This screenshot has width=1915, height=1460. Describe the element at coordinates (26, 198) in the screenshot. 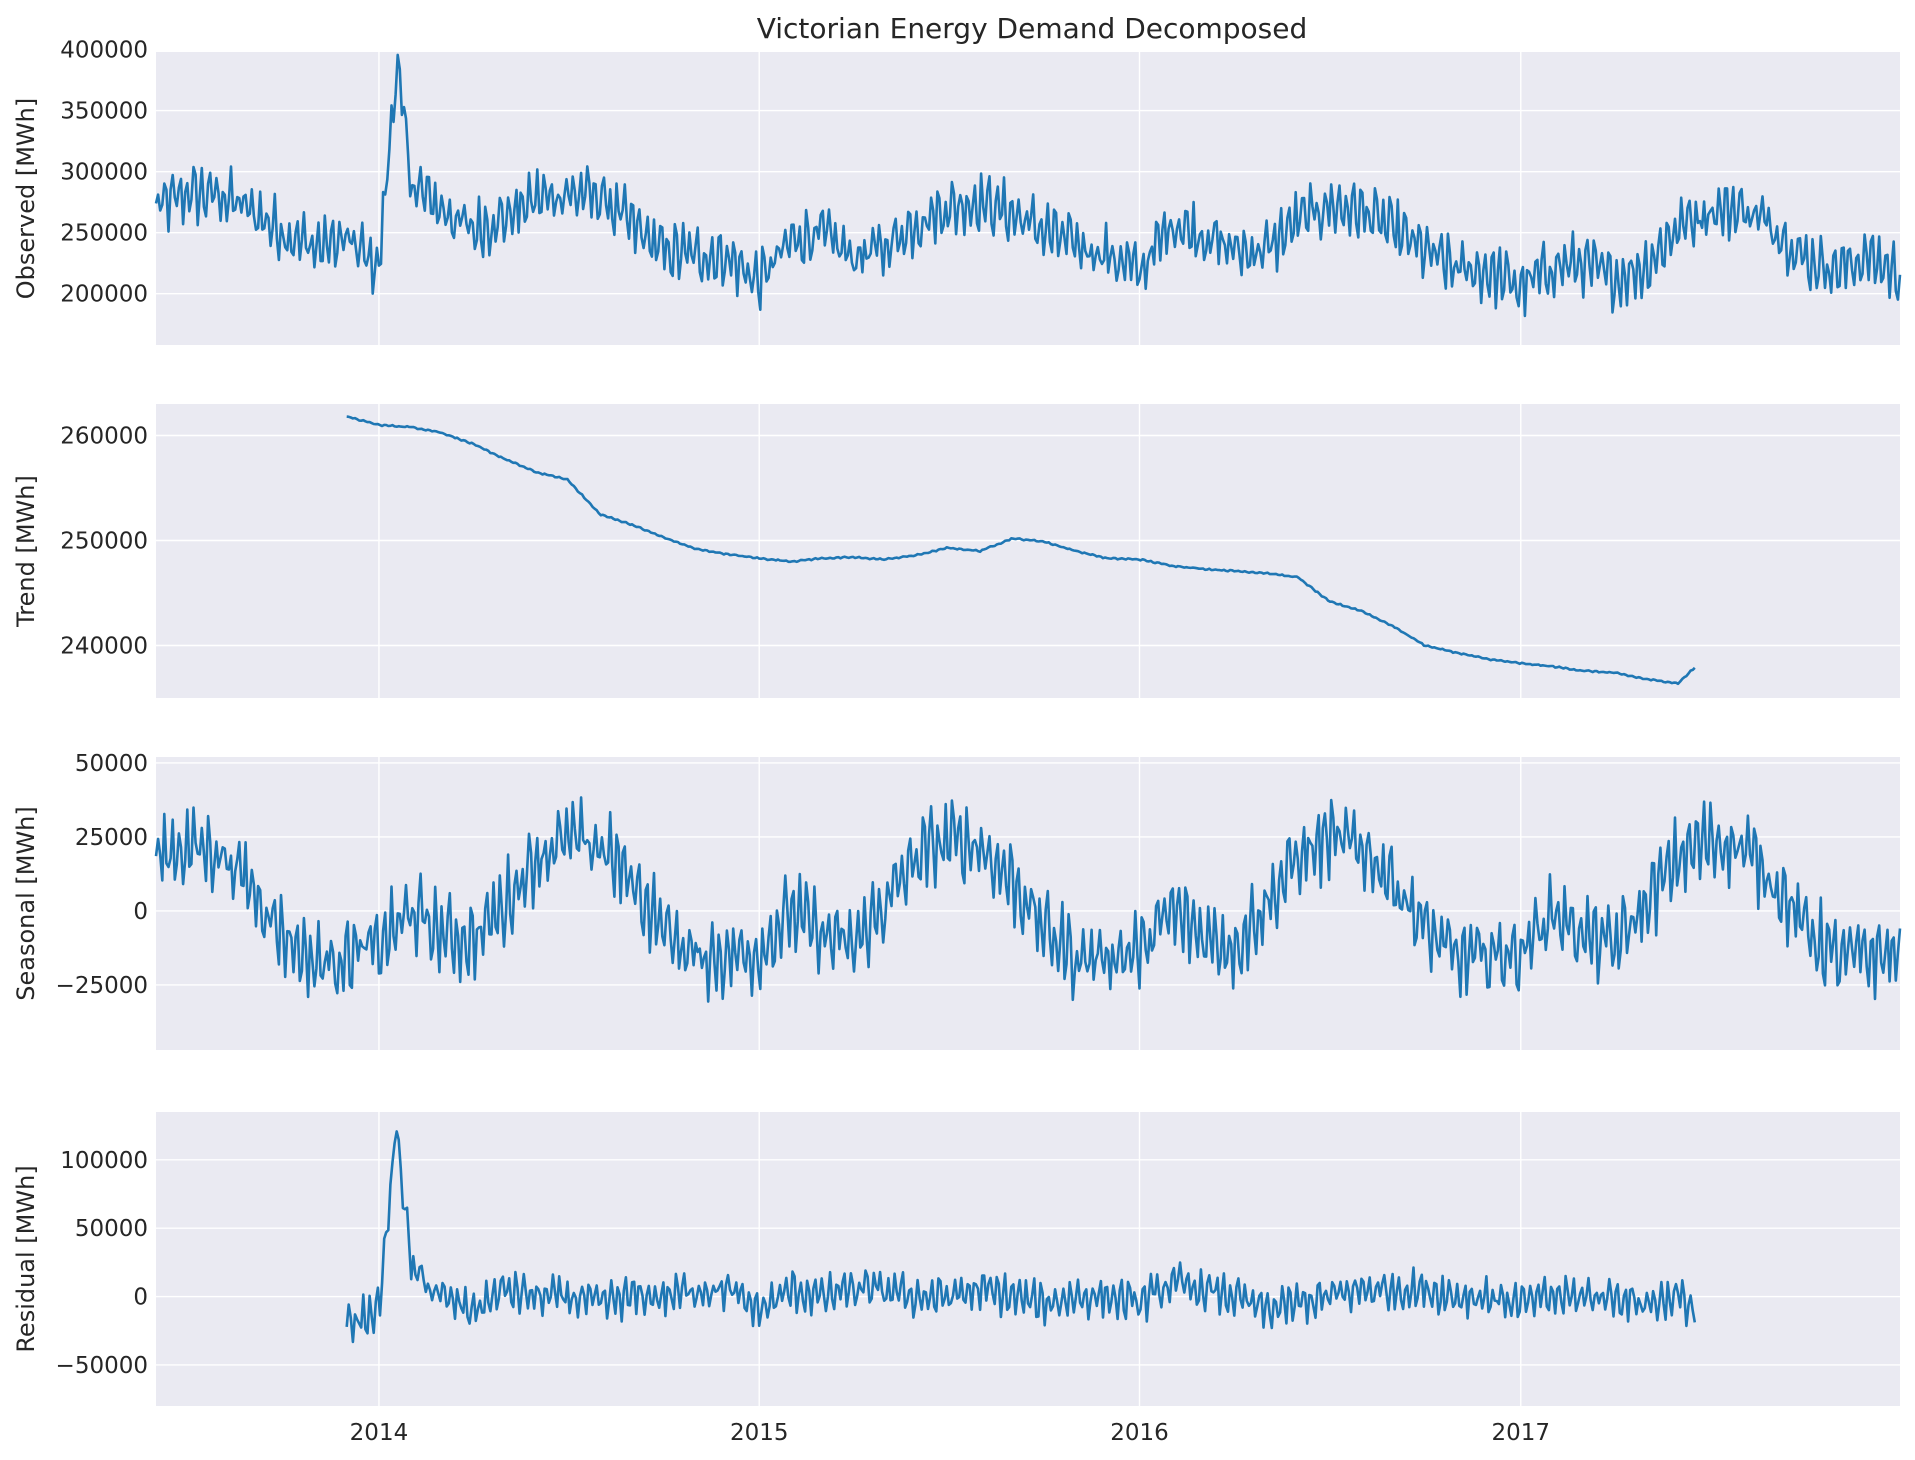

I see `y-axis-title: Observed [MWh]` at that location.